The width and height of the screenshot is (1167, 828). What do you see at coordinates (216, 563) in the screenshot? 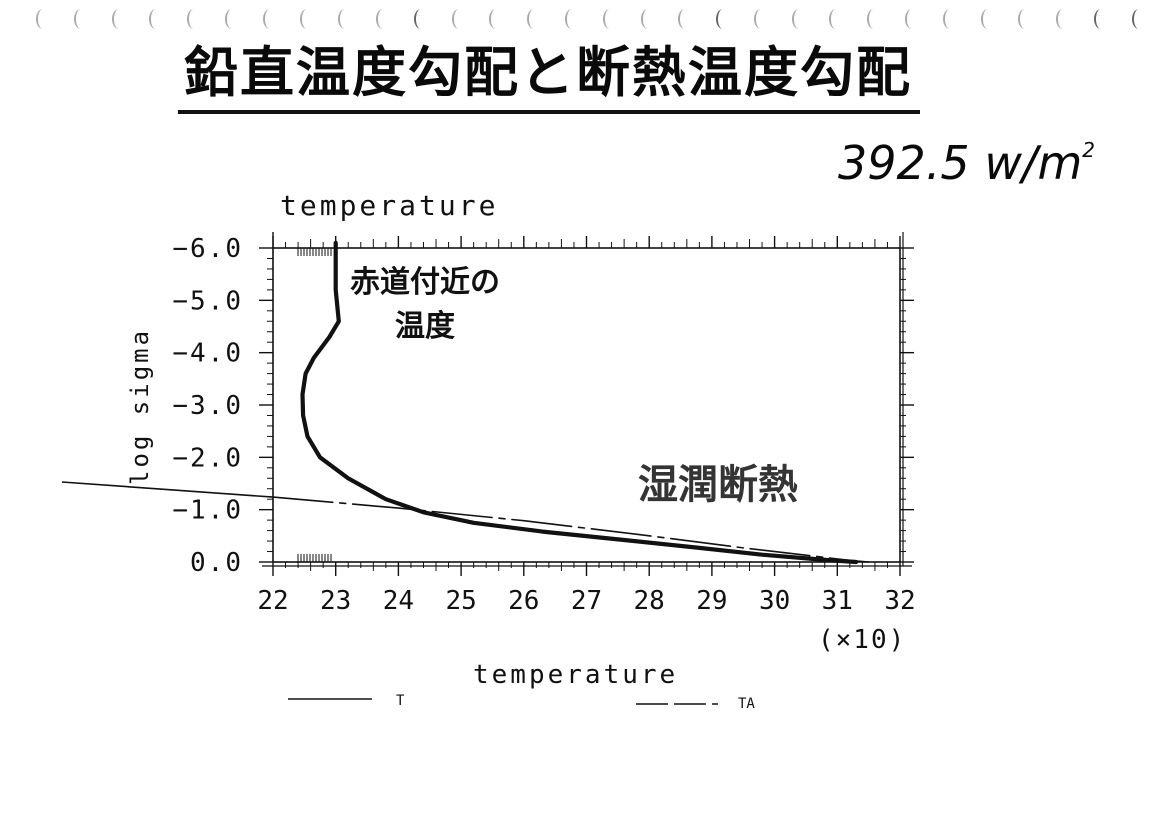
I see `y-tick-label: 0.0` at bounding box center [216, 563].